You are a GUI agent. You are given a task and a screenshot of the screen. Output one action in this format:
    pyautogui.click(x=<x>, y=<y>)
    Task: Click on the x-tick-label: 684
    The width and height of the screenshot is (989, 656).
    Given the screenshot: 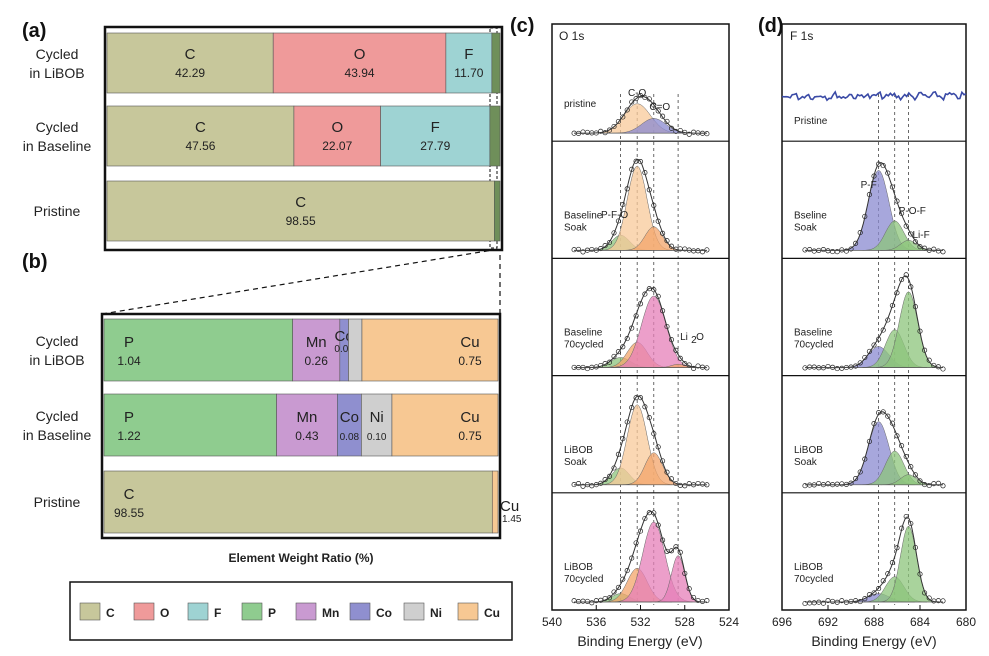 What is the action you would take?
    pyautogui.click(x=920, y=622)
    